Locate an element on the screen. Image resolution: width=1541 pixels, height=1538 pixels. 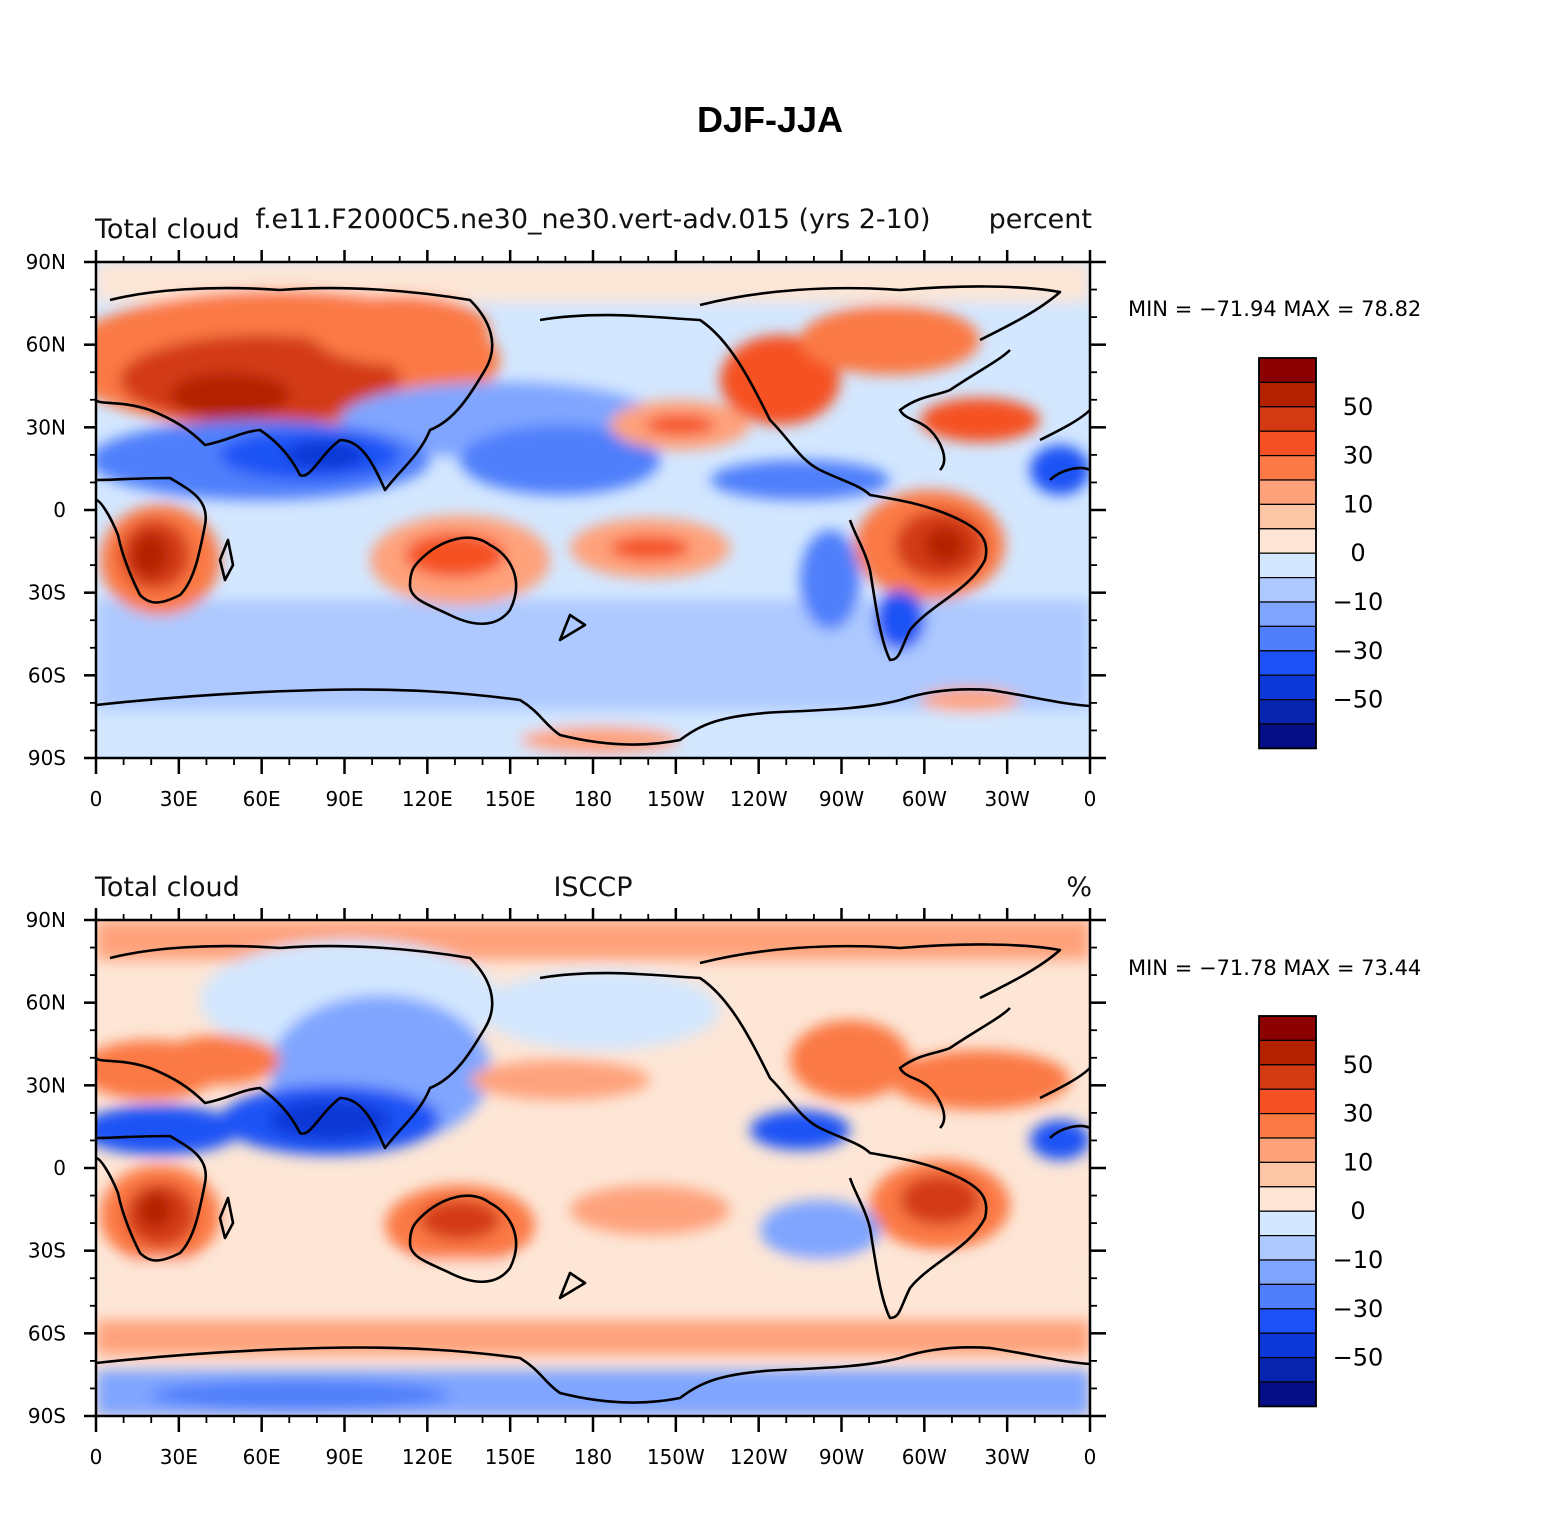
colorbar-label: −50 is located at coordinates (1358, 1358).